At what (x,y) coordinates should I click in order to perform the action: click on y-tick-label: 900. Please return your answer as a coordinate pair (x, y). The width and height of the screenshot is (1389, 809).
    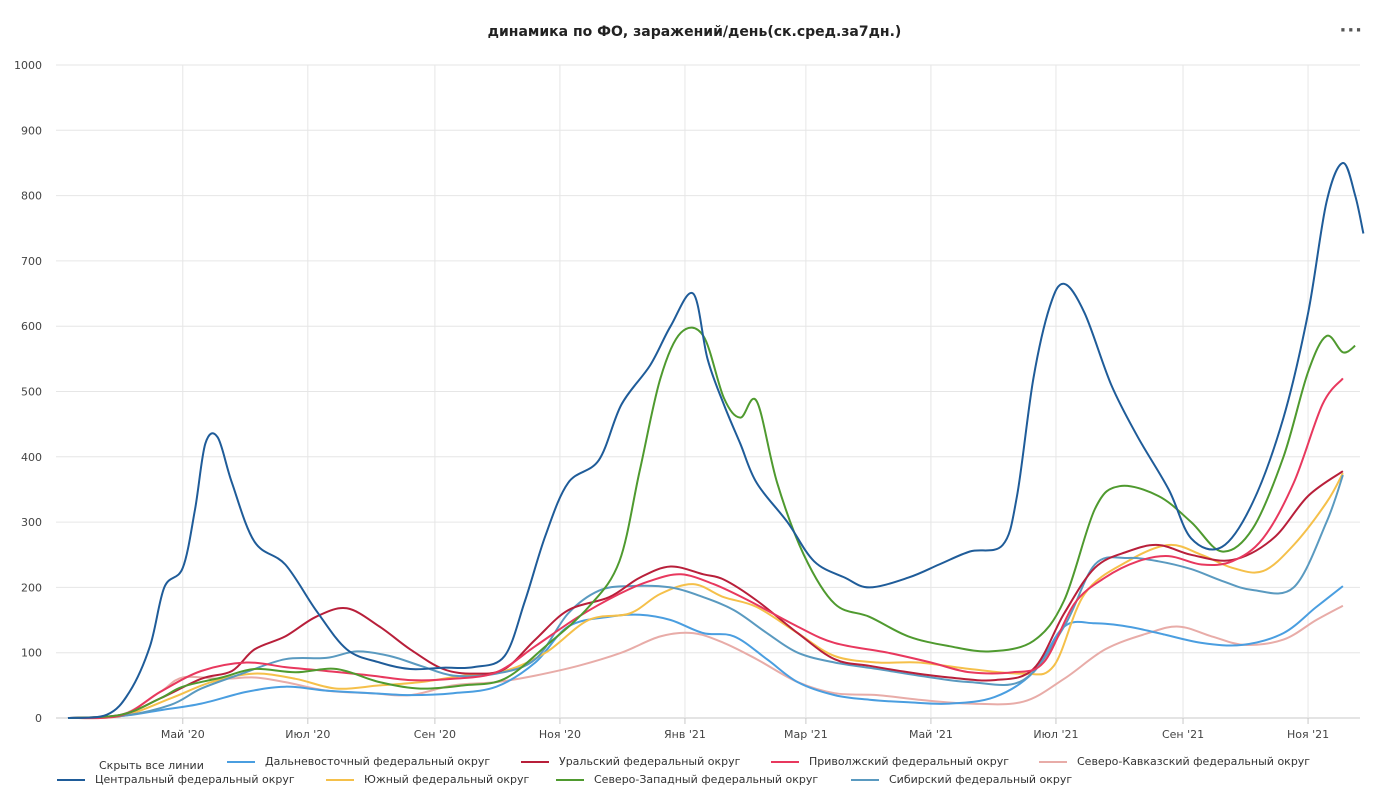
    Looking at the image, I should click on (31, 130).